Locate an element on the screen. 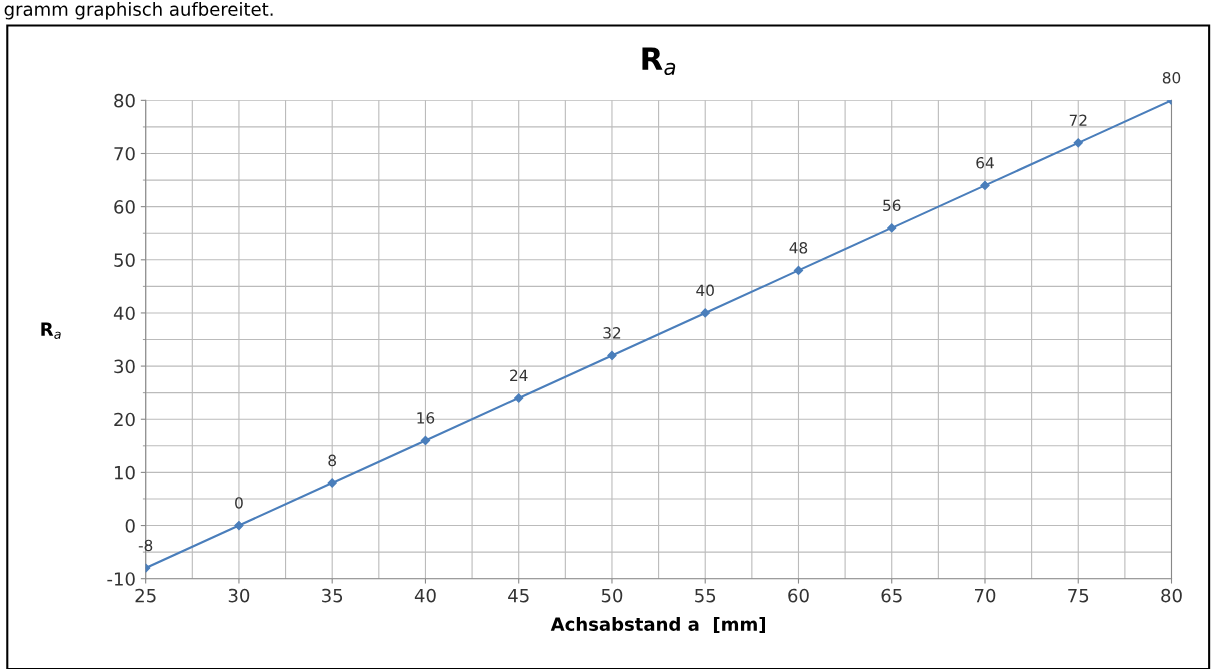 The image size is (1214, 669). x-axis-title: Achsabstand a [mm] is located at coordinates (657, 625).